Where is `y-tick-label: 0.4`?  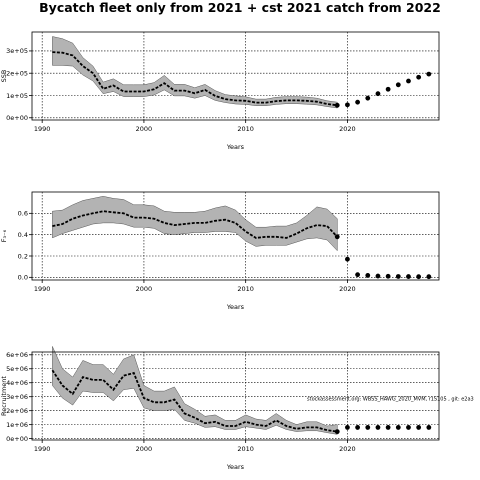
y-tick-label: 0.4 is located at coordinates (23, 235).